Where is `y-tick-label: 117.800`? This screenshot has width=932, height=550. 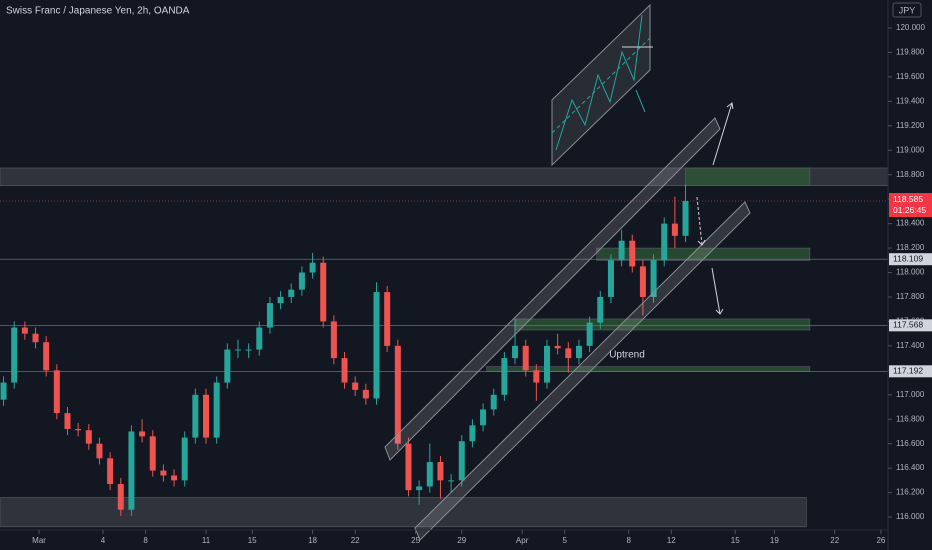 y-tick-label: 117.800 is located at coordinates (910, 296).